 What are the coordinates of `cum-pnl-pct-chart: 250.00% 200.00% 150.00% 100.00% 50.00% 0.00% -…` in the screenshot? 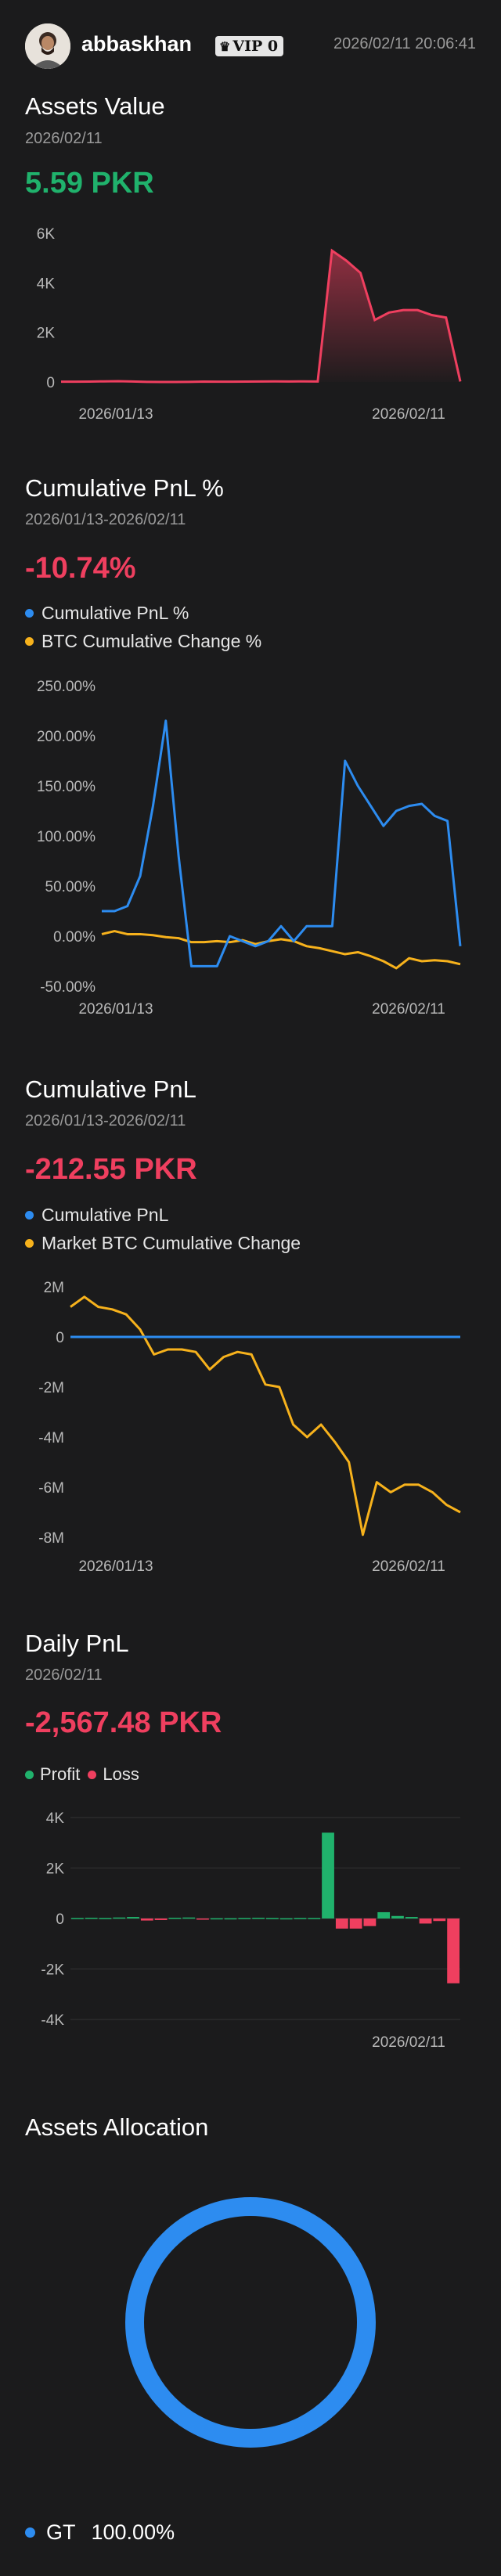 It's located at (249, 848).